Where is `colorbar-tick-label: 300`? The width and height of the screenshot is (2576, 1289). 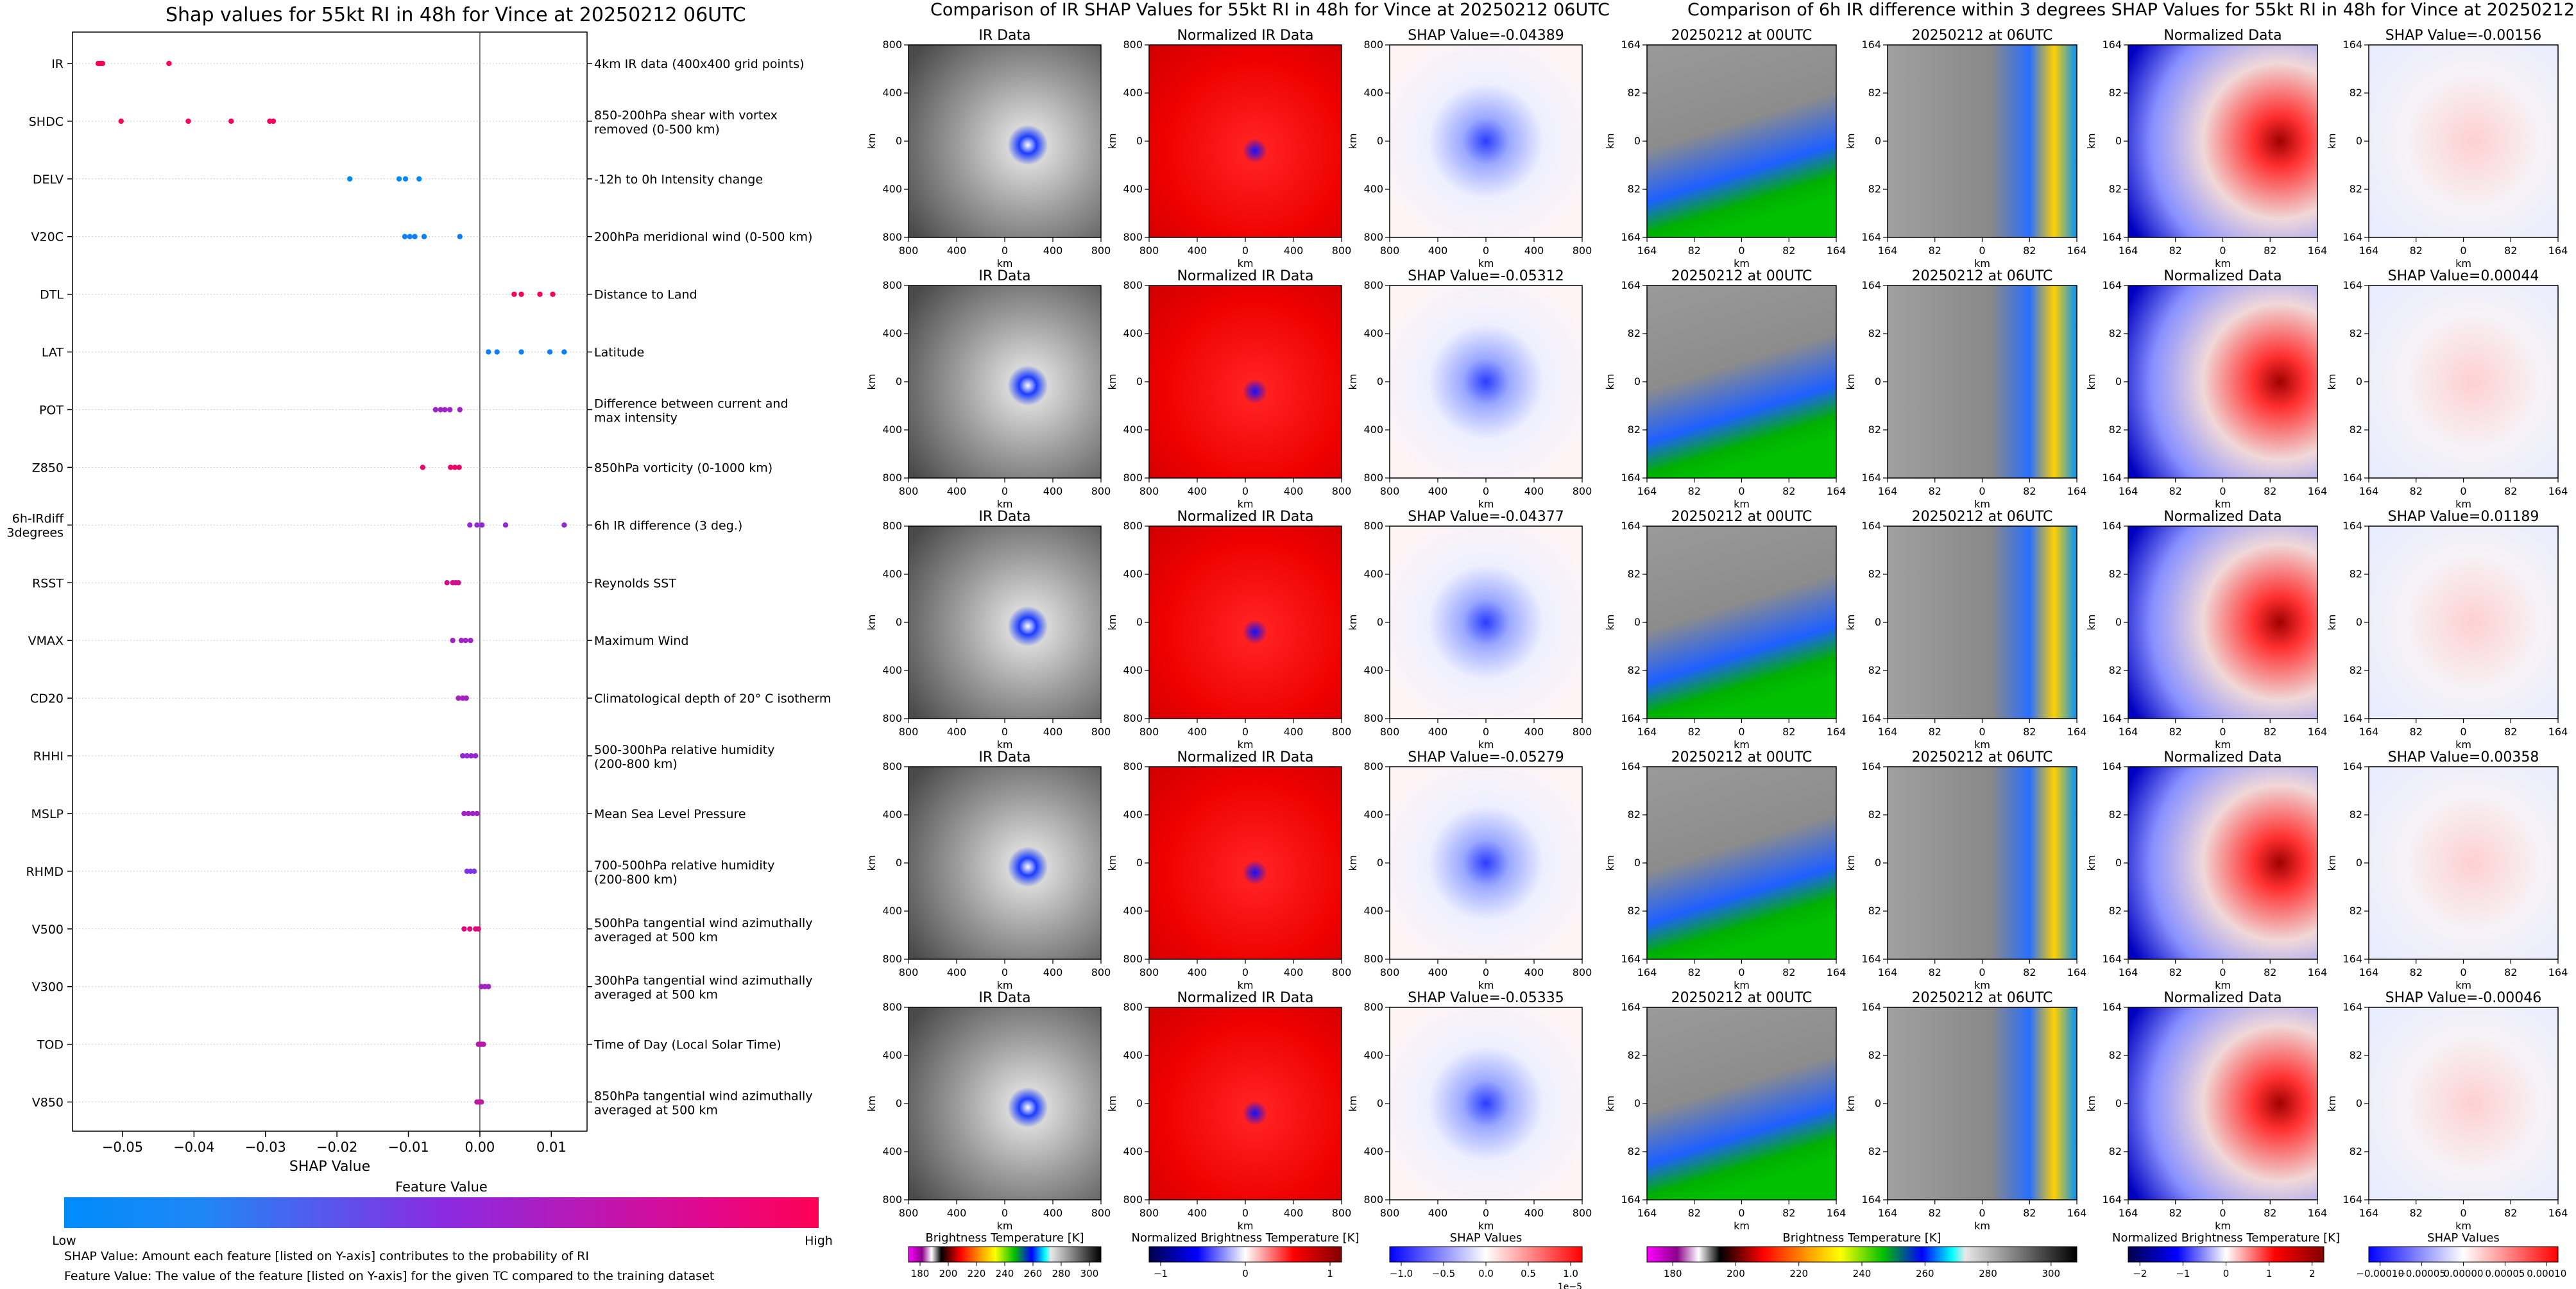
colorbar-tick-label: 300 is located at coordinates (2051, 1273).